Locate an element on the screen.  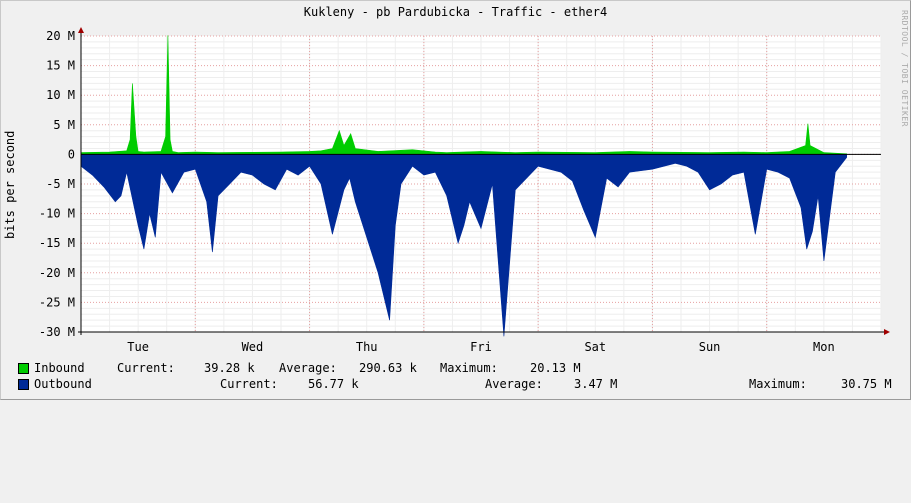
y-tick-label: 20 M is located at coordinates (60, 36).